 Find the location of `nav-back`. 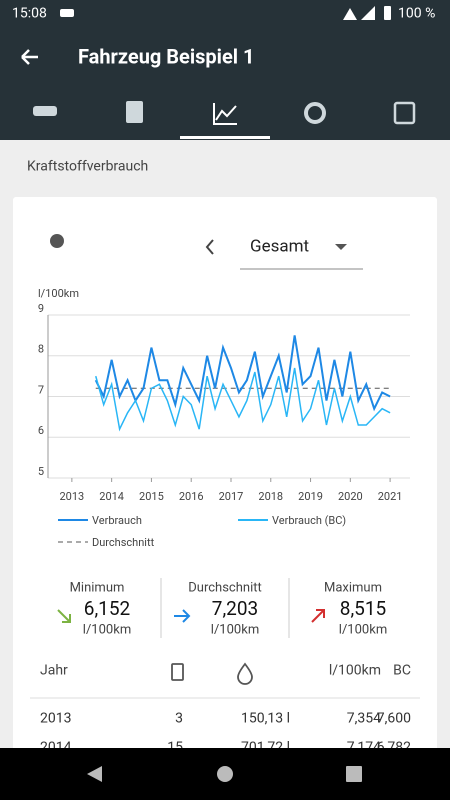

nav-back is located at coordinates (94, 774).